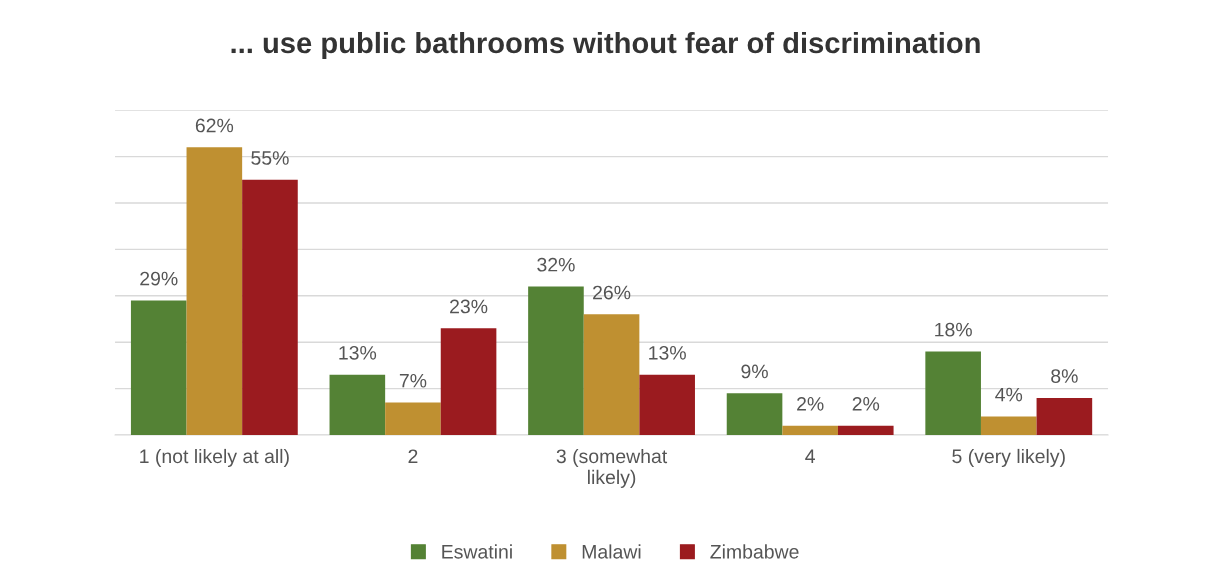  What do you see at coordinates (214, 125) in the screenshot?
I see `data-label: 62%` at bounding box center [214, 125].